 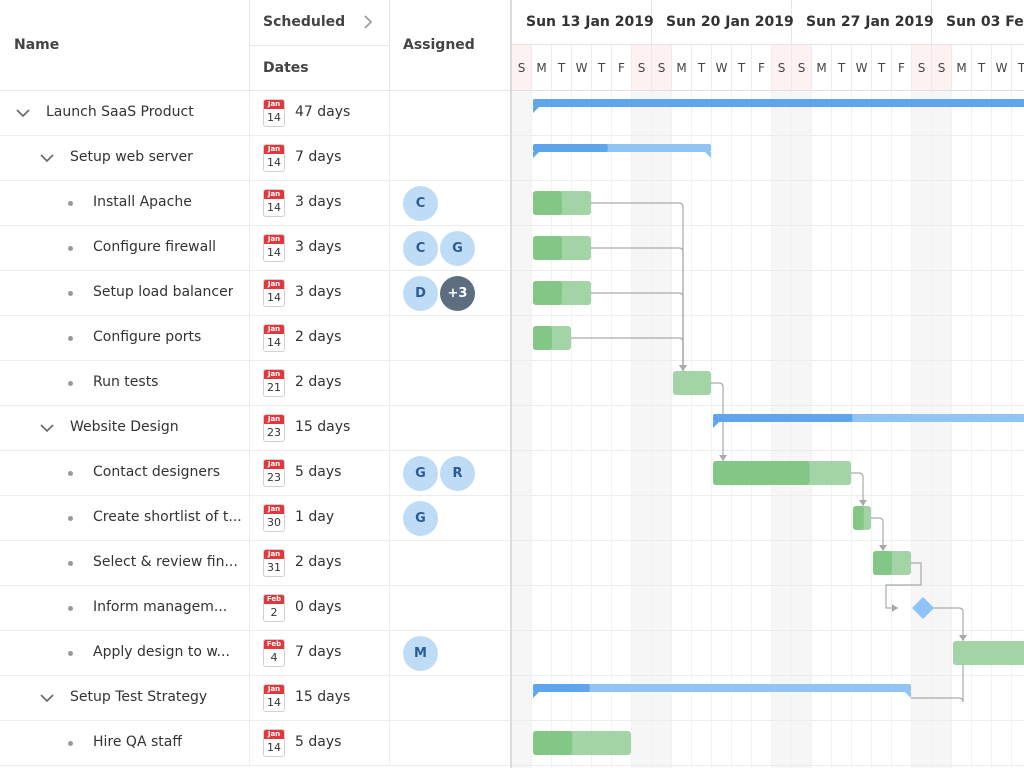 What do you see at coordinates (125, 293) in the screenshot?
I see `name-cell: Setup load balancer` at bounding box center [125, 293].